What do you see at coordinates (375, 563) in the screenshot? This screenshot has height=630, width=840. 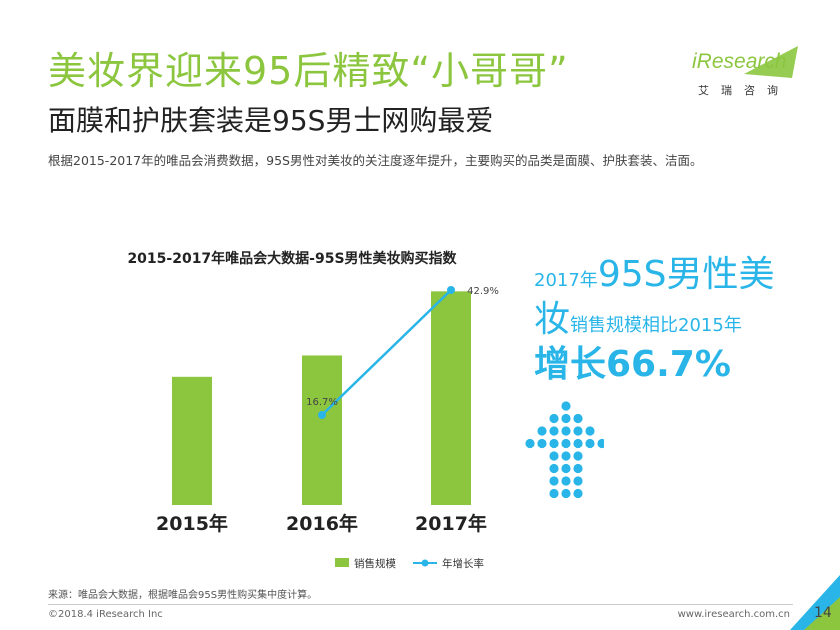 I see `legend-bar-label: 销售规模` at bounding box center [375, 563].